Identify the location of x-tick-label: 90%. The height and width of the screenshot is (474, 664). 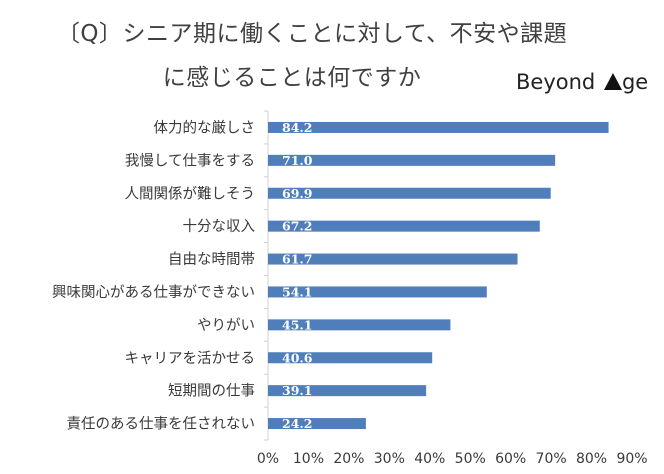
(631, 459).